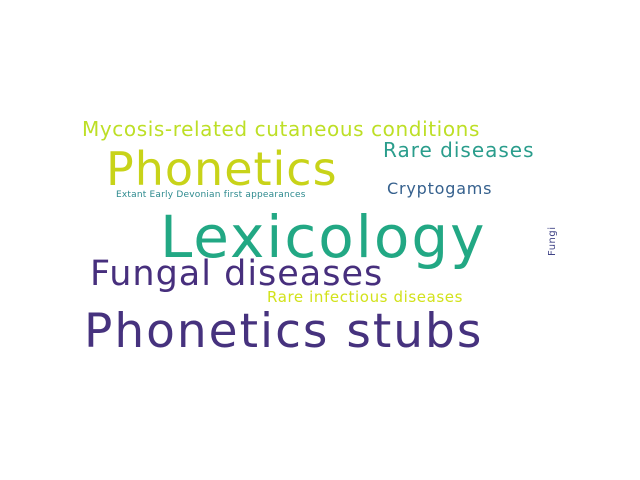 This screenshot has width=640, height=480. I want to click on word-cryptogams: Cryptogams, so click(439, 189).